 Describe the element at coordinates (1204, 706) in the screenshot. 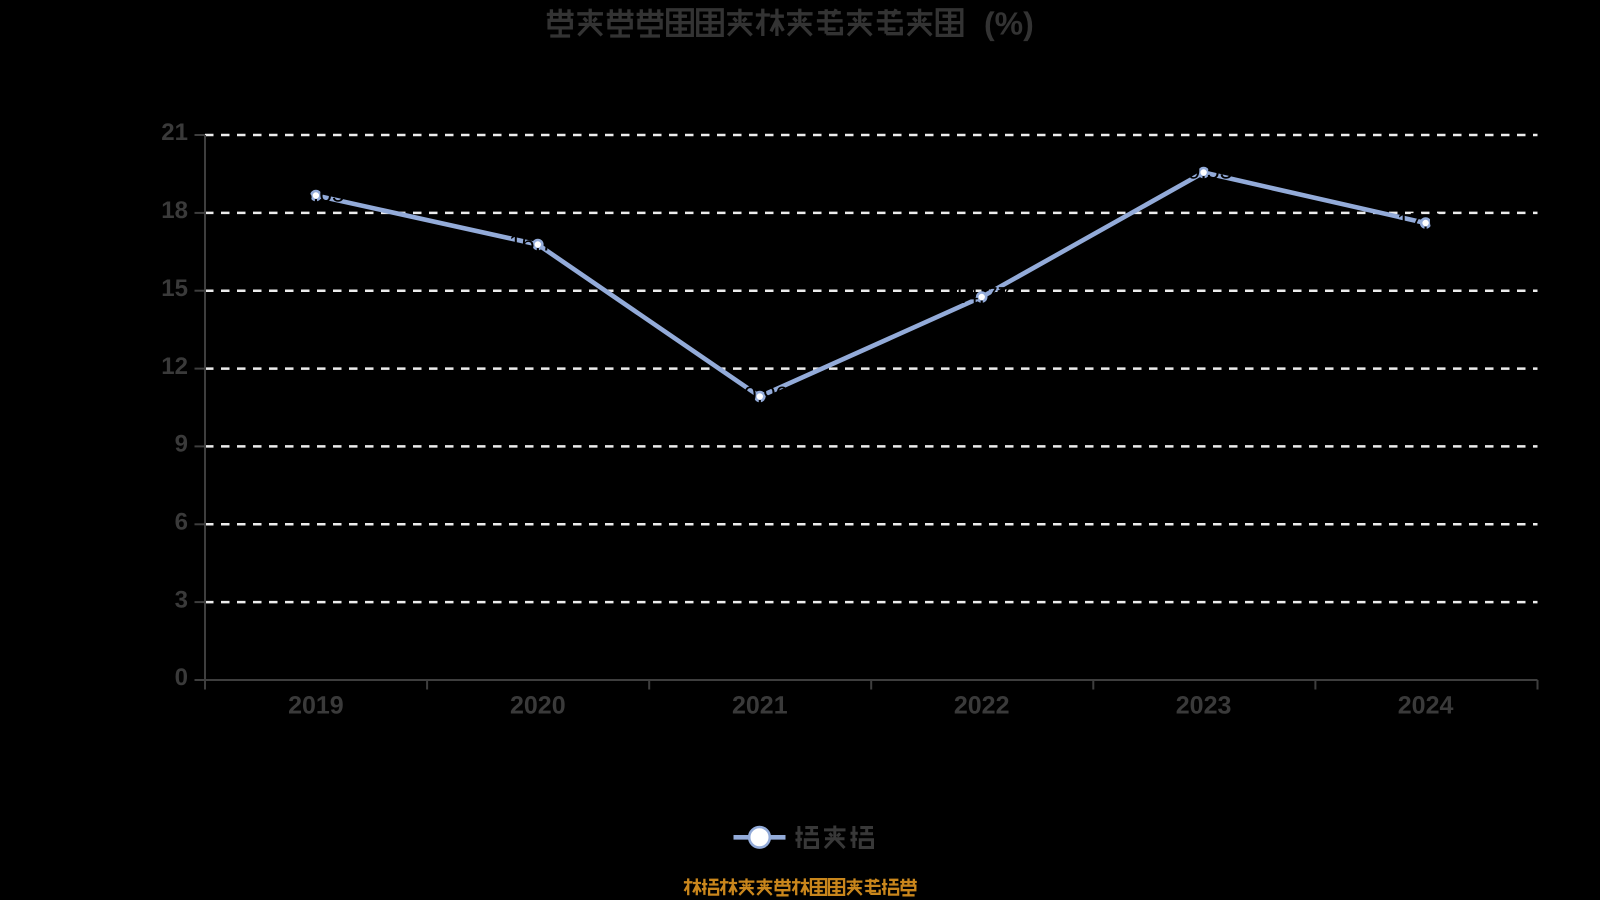

I see `svg-text: 2023` at that location.